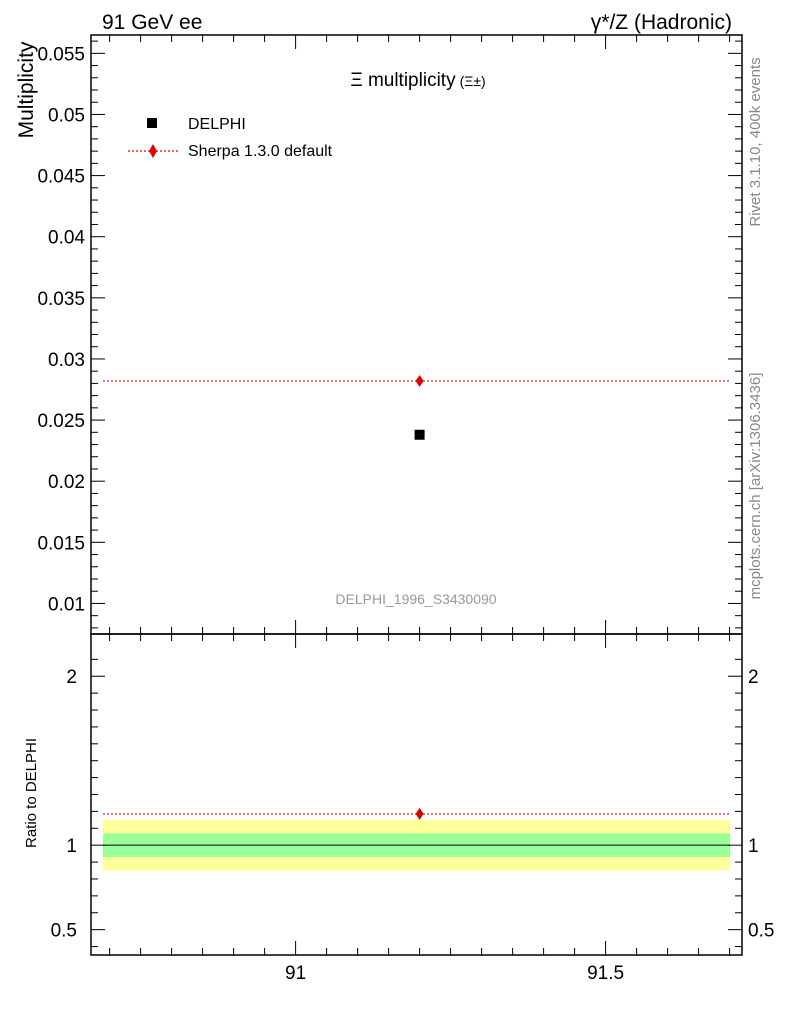 This screenshot has height=1024, width=786. Describe the element at coordinates (152, 123) in the screenshot. I see `legend-delphi-marker` at that location.